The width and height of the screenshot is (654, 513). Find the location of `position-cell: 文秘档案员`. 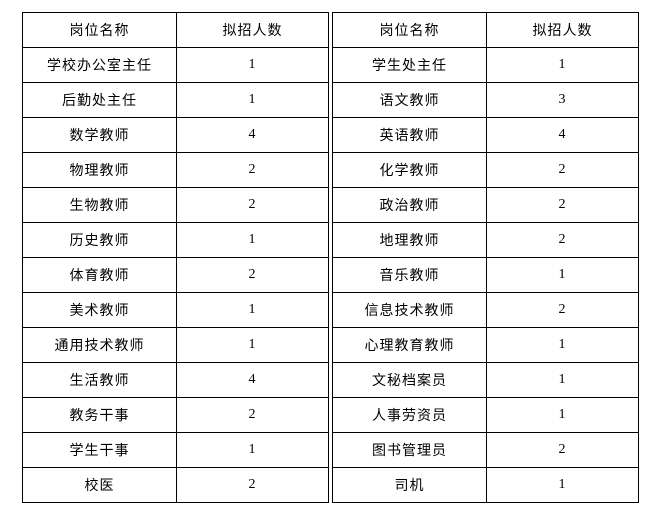

position-cell: 文秘档案员 is located at coordinates (409, 380).